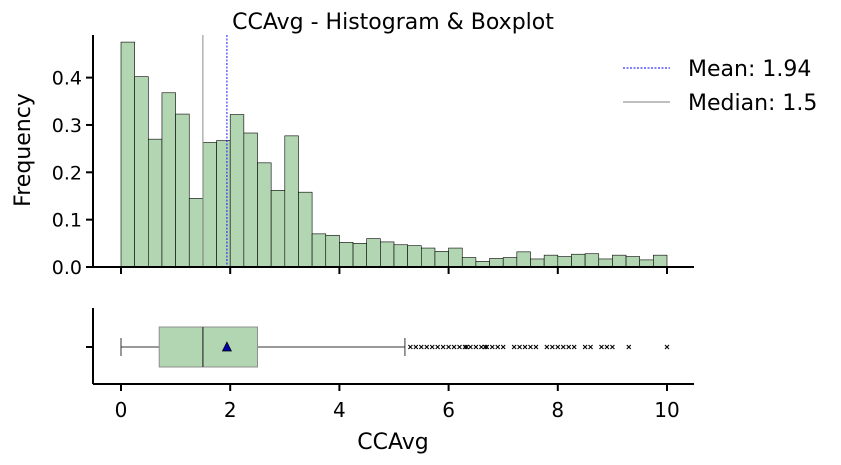  I want to click on iqr-box, so click(208, 347).